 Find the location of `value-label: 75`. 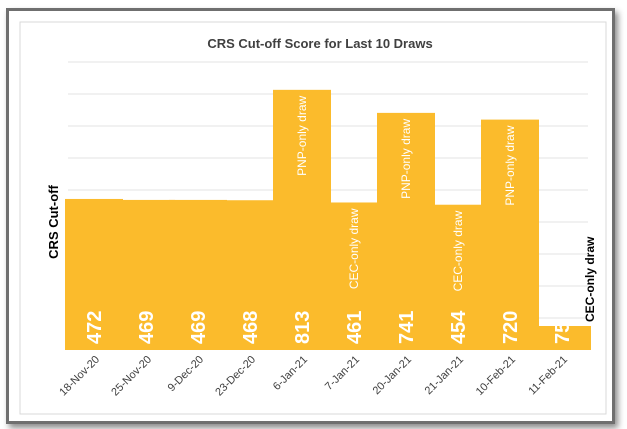

value-label: 75 is located at coordinates (563, 333).